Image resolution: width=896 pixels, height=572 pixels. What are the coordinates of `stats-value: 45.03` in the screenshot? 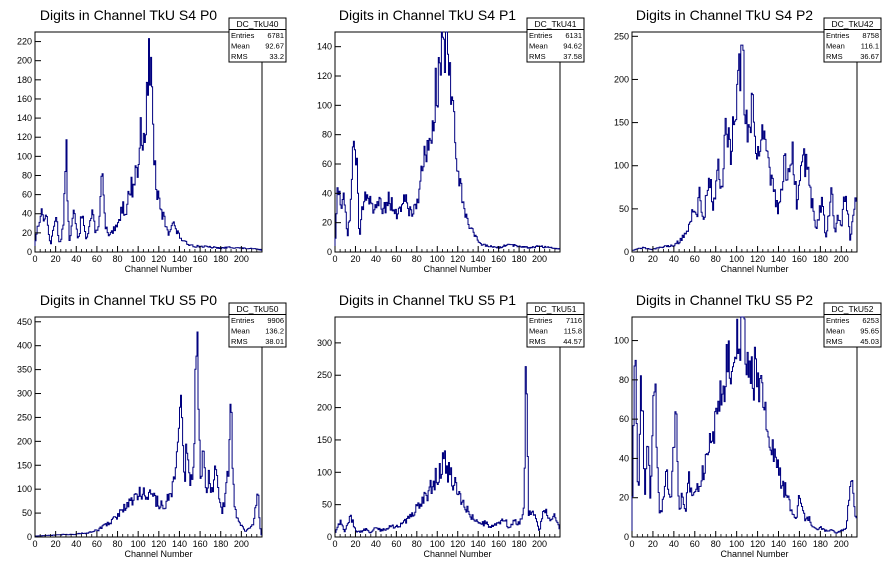 It's located at (869, 341).